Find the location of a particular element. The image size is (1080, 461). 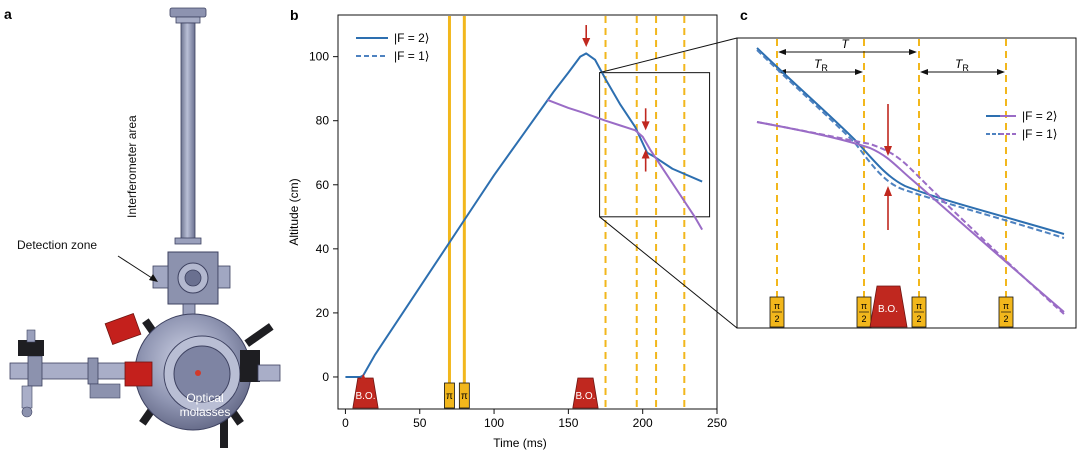

b-ytick-label: 40 is located at coordinates (323, 249).